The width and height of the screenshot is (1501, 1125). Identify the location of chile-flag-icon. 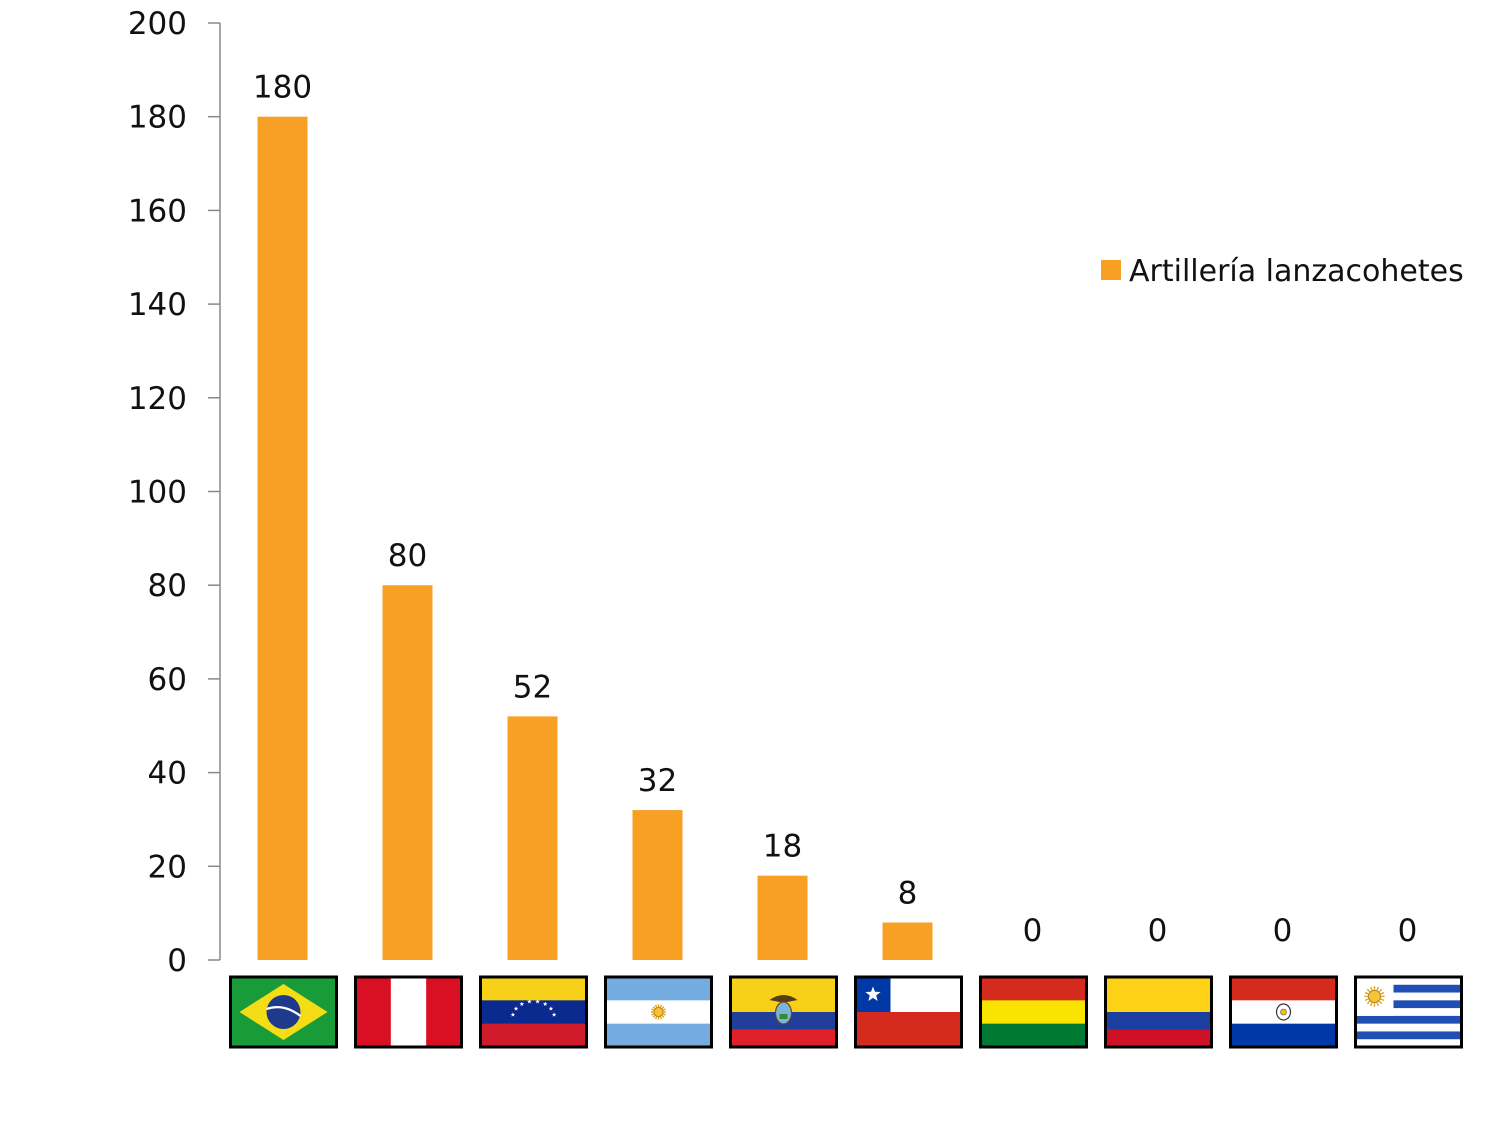
(908, 1012).